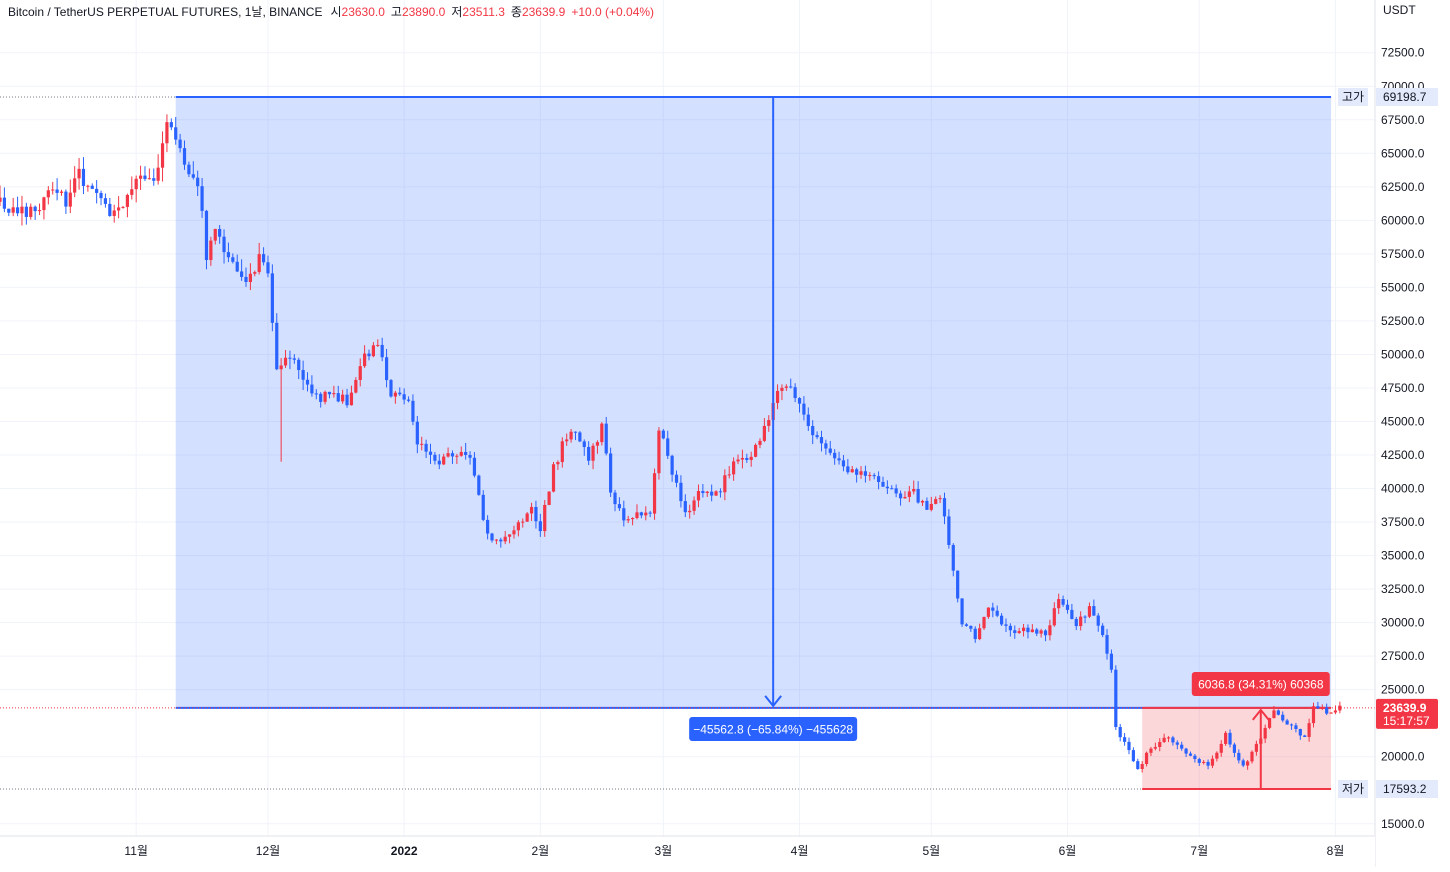 The image size is (1450, 872). What do you see at coordinates (1388, 789) in the screenshot?
I see `low-marker: 저가 17593.2` at bounding box center [1388, 789].